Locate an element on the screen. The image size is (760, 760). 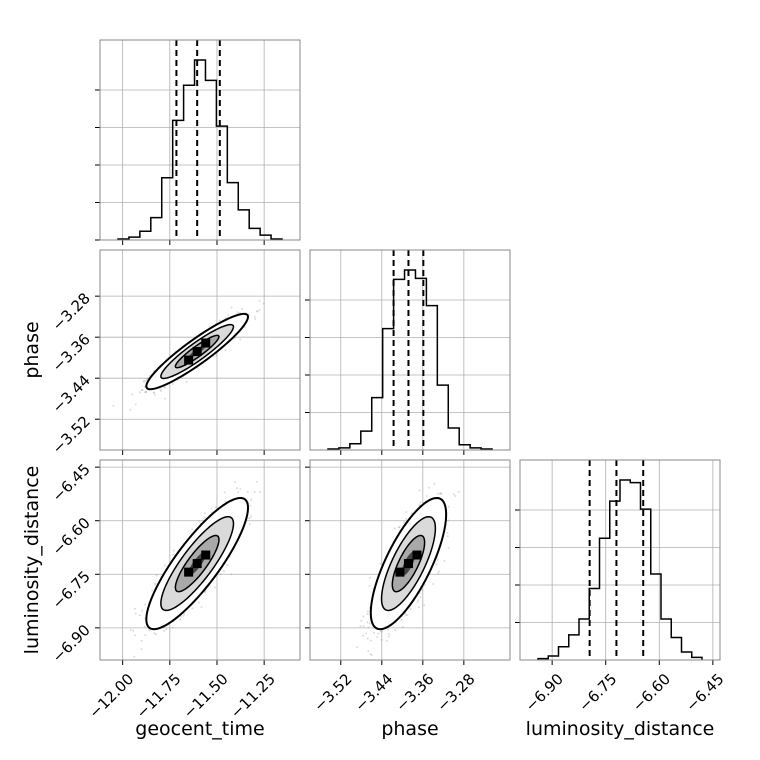
x-axis-label-luminosity_distance: luminosity_distance is located at coordinates (620, 729).